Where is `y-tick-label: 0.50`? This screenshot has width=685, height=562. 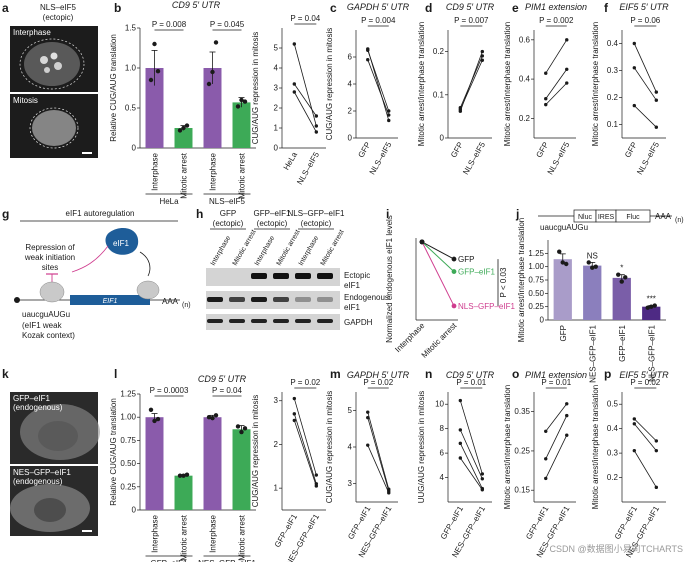
y-tick-label: 0.50 is located at coordinates (536, 293).